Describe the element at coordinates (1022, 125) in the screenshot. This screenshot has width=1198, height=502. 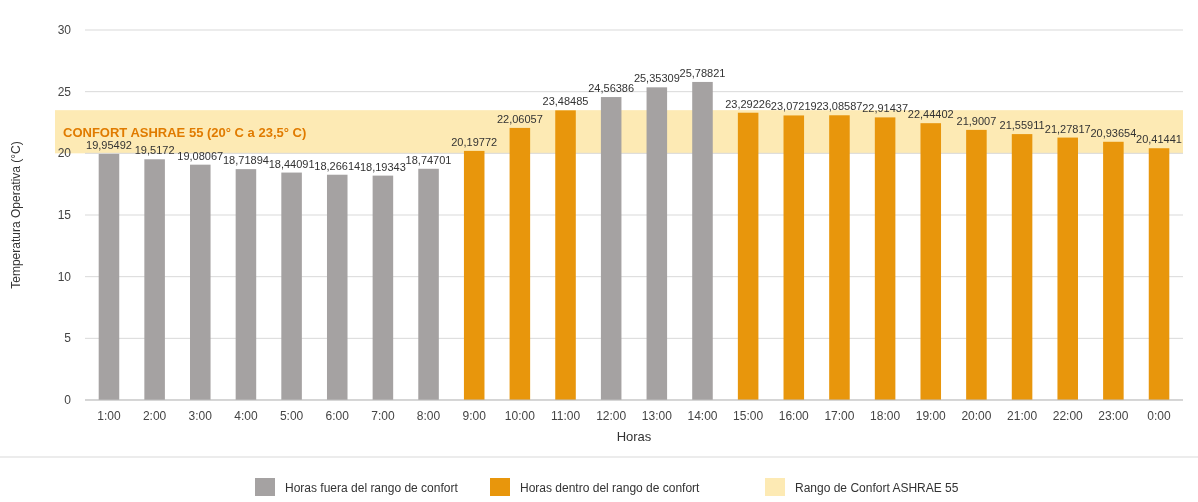
I see `data-label: 21,55911` at that location.